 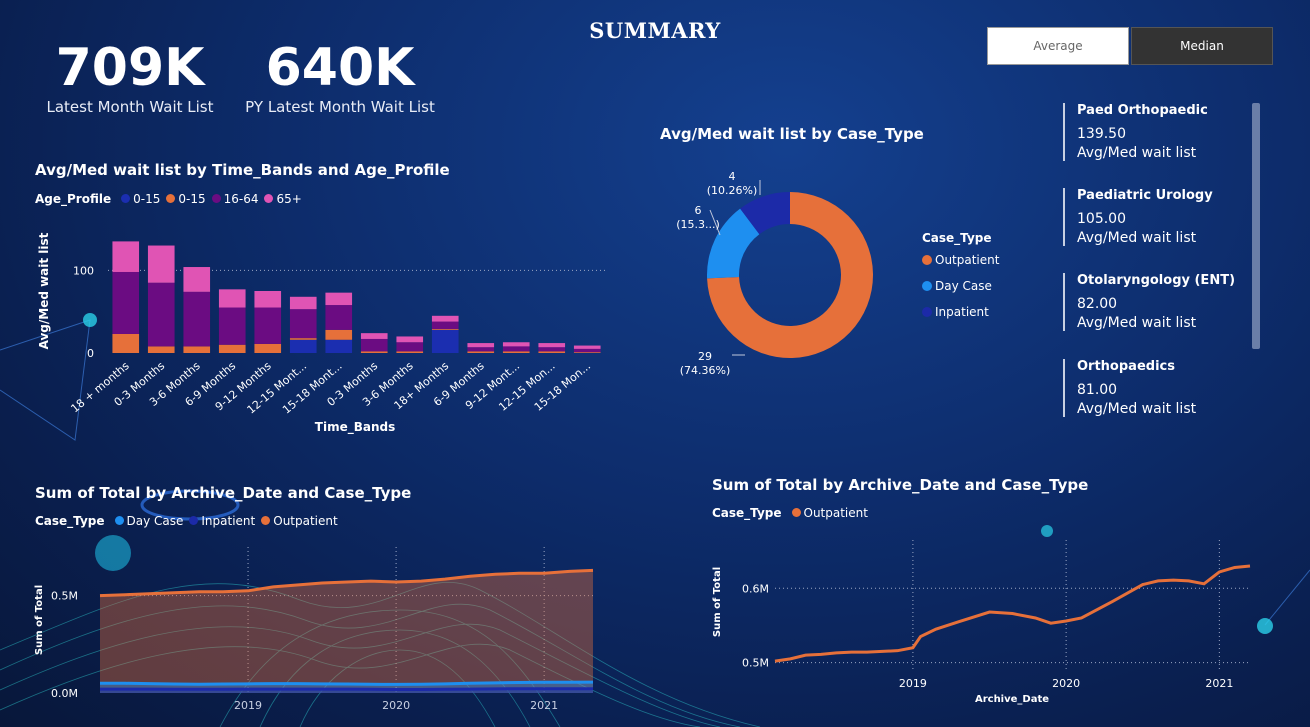 What do you see at coordinates (1058, 46) in the screenshot?
I see `average-button: Average` at bounding box center [1058, 46].